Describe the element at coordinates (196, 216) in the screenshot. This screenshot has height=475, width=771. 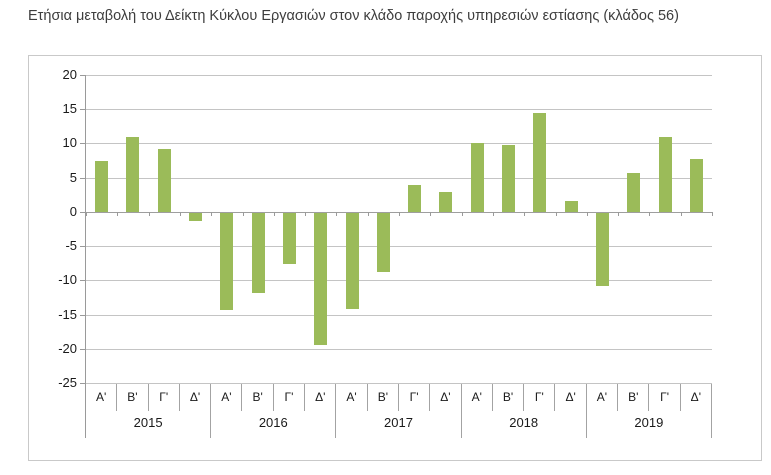
I see `bar-2015-Δ` at that location.